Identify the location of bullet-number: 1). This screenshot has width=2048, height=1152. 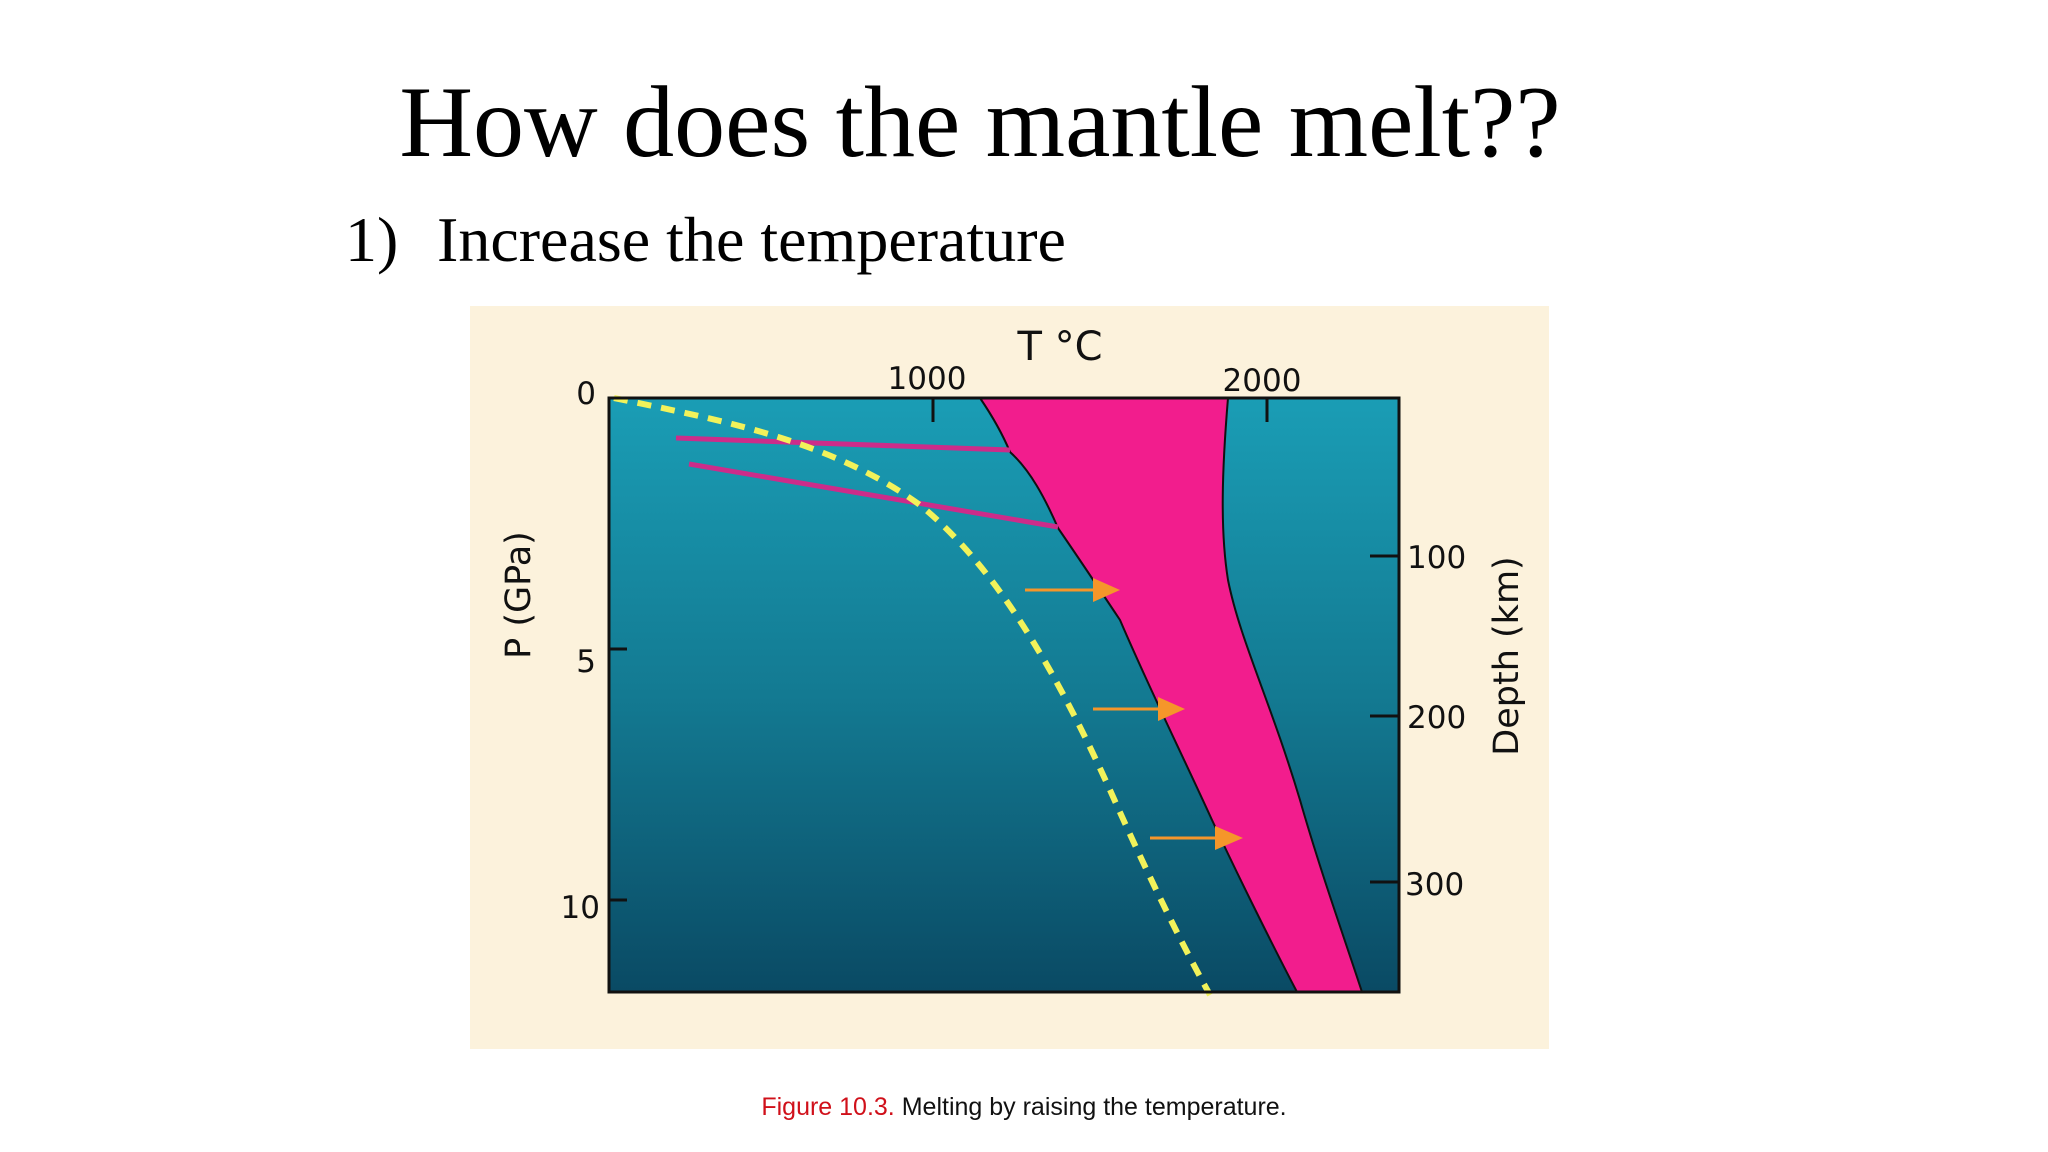
(372, 239).